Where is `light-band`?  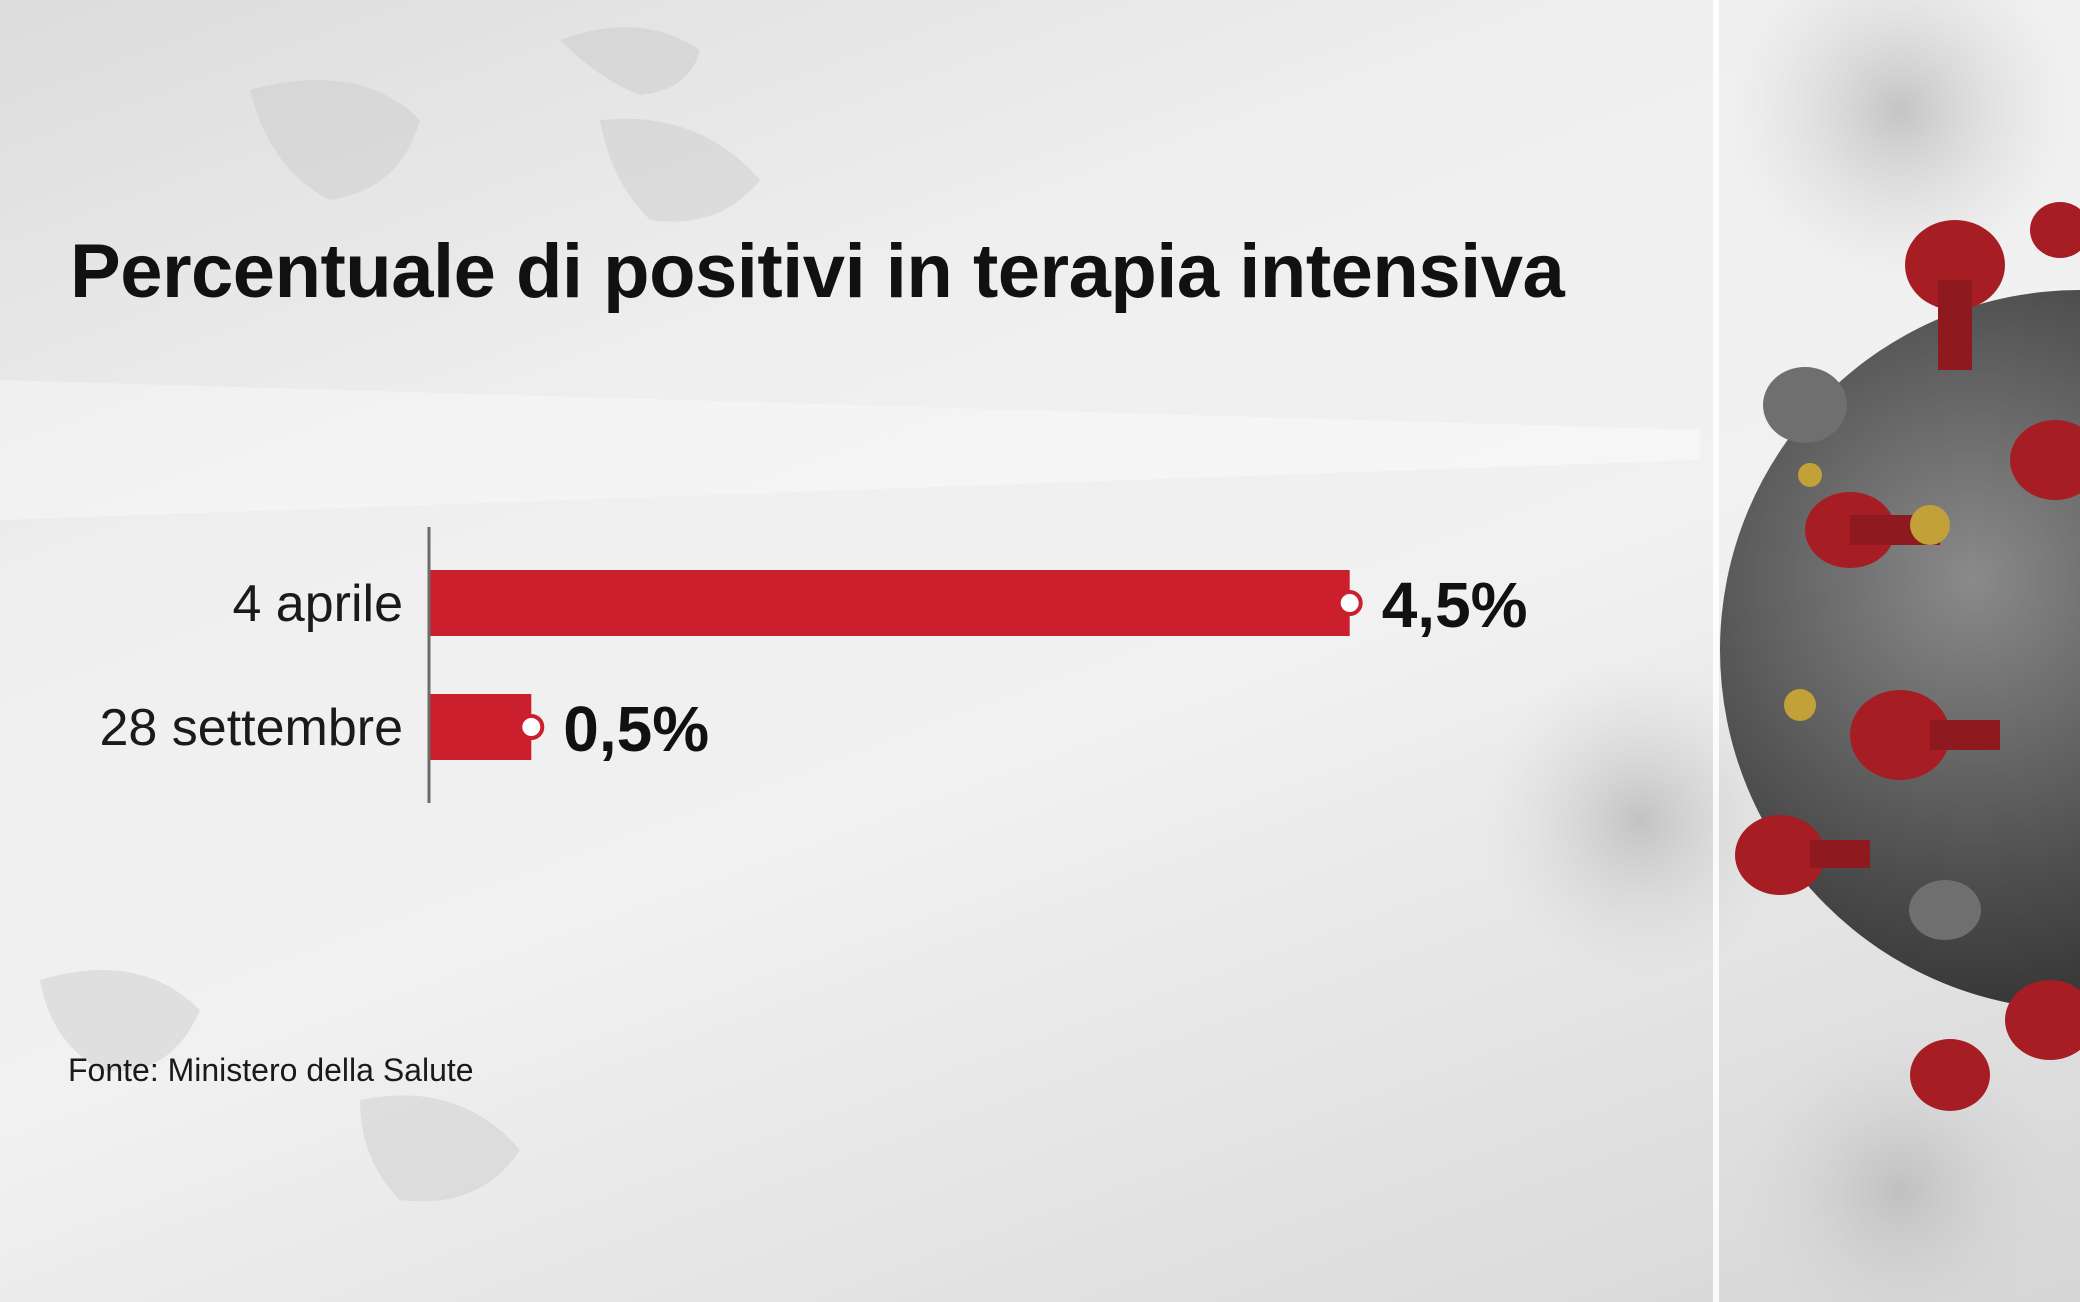 light-band is located at coordinates (850, 450).